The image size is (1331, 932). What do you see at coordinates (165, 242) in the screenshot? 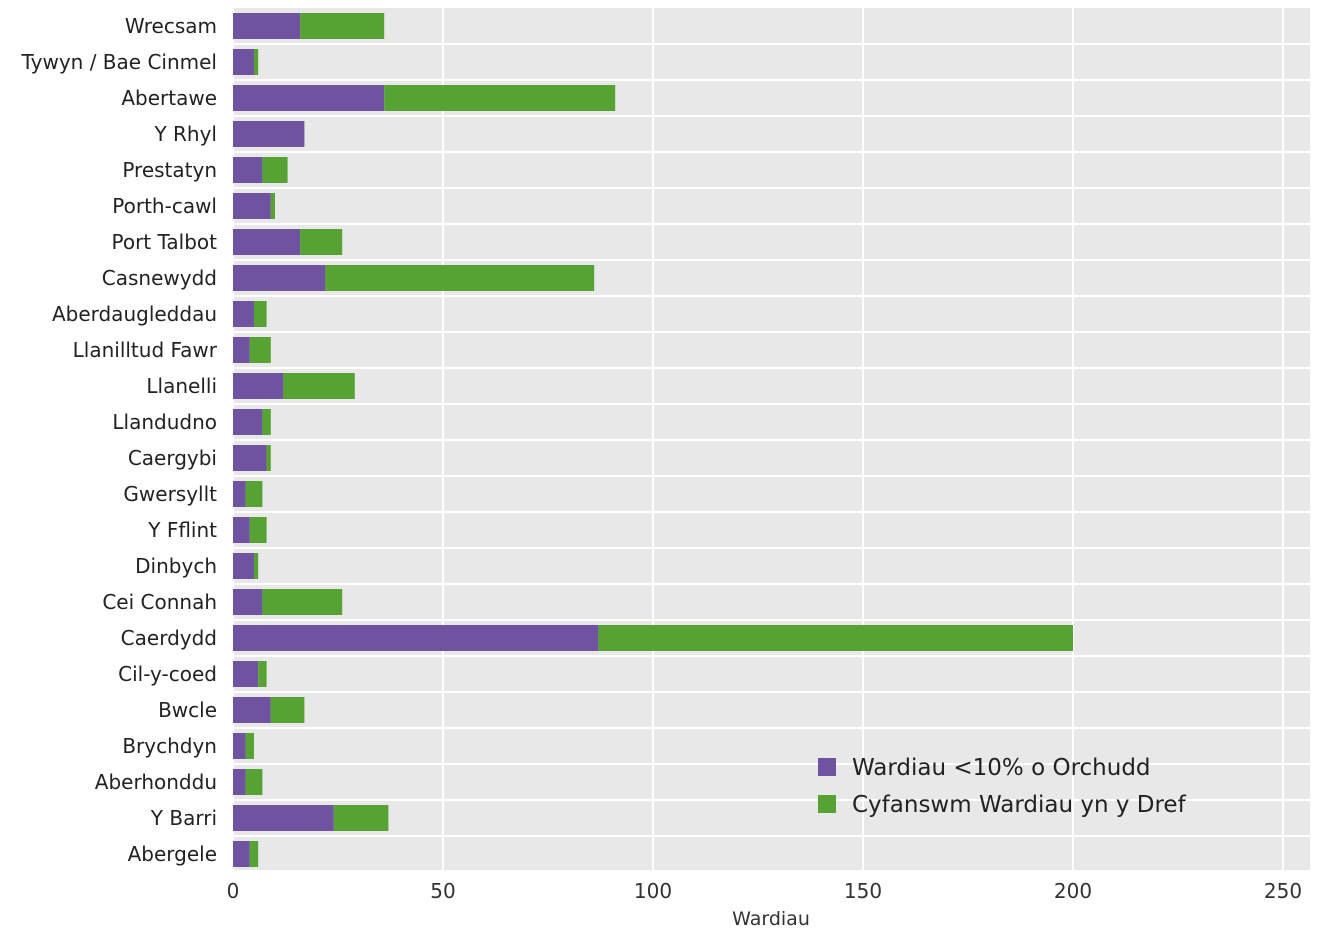
I see `category-label: Port Talbot` at bounding box center [165, 242].